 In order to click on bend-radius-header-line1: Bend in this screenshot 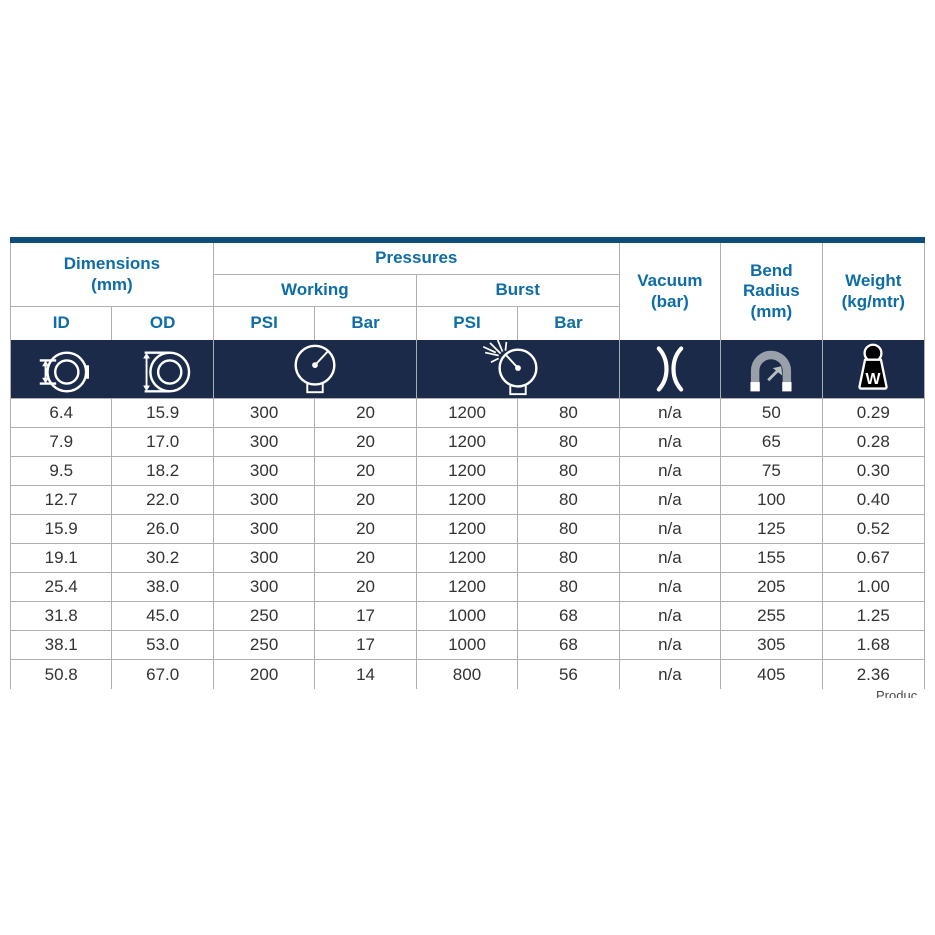, I will do `click(771, 271)`.